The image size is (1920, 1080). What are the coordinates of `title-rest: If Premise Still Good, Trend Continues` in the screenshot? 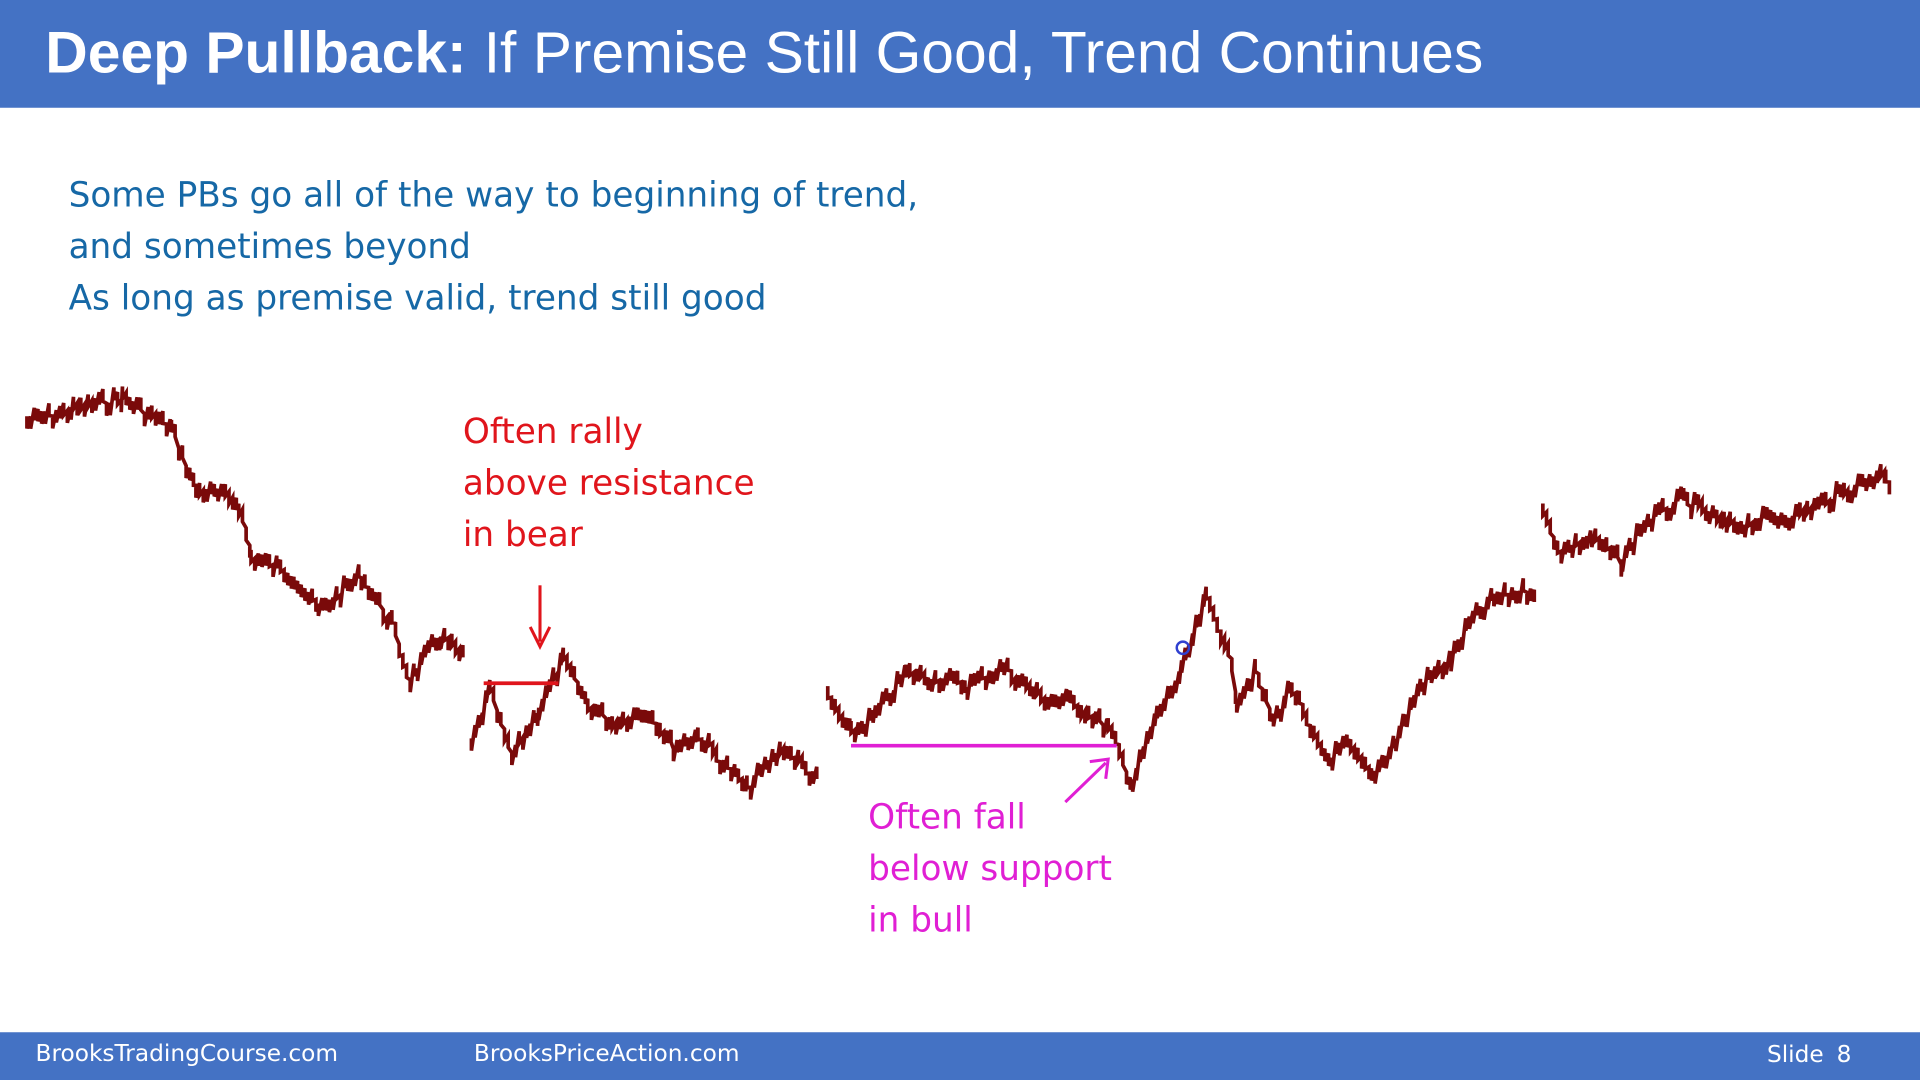 It's located at (983, 52).